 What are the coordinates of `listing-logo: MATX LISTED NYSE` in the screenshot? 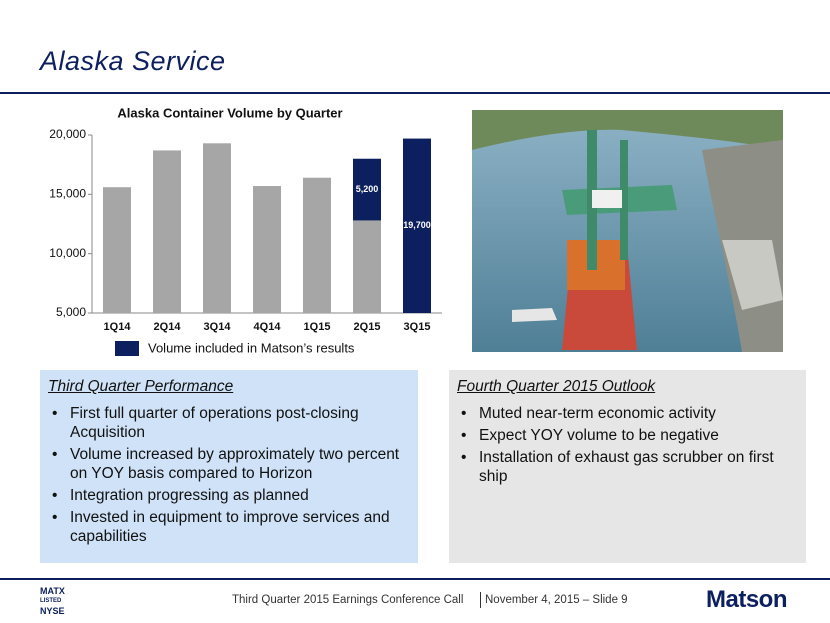 It's located at (52, 601).